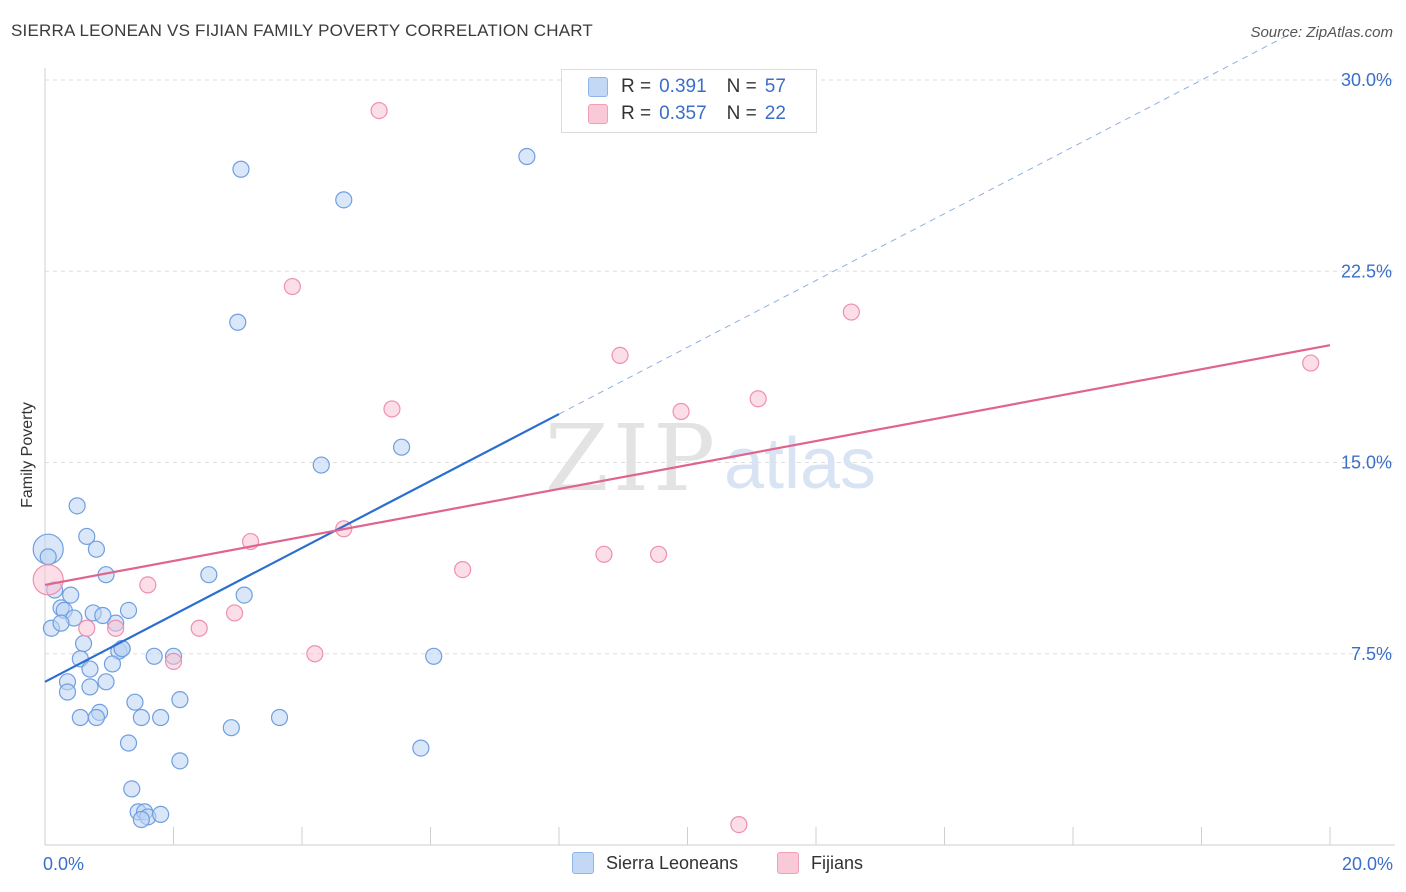 The height and width of the screenshot is (892, 1406). What do you see at coordinates (788, 863) in the screenshot?
I see `bottom-legend-swatch-pink` at bounding box center [788, 863].